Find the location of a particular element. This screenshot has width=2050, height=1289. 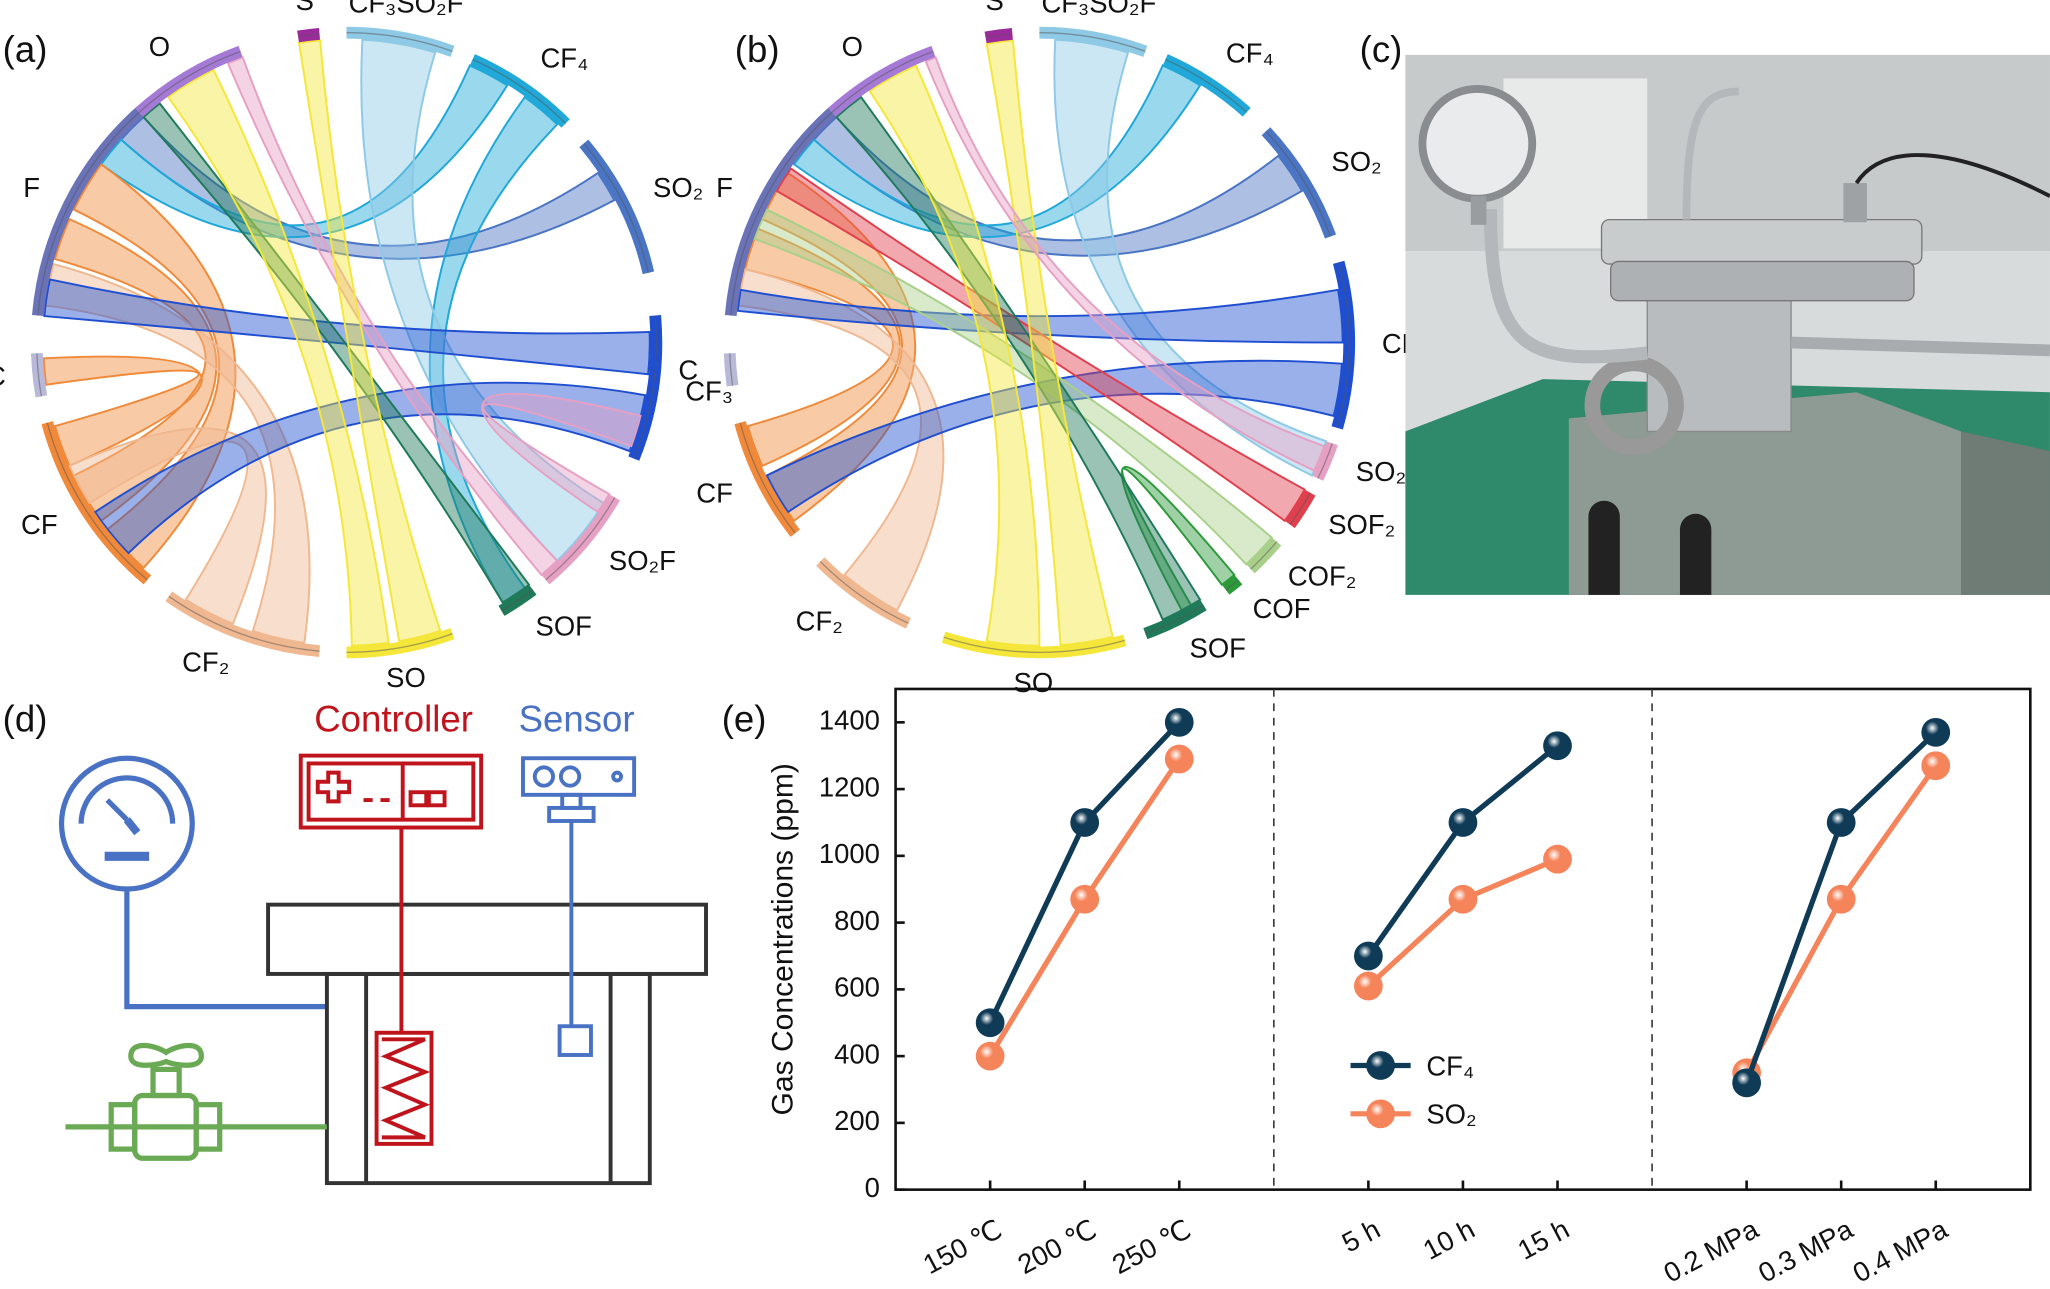

clamp is located at coordinates (1634, 405).